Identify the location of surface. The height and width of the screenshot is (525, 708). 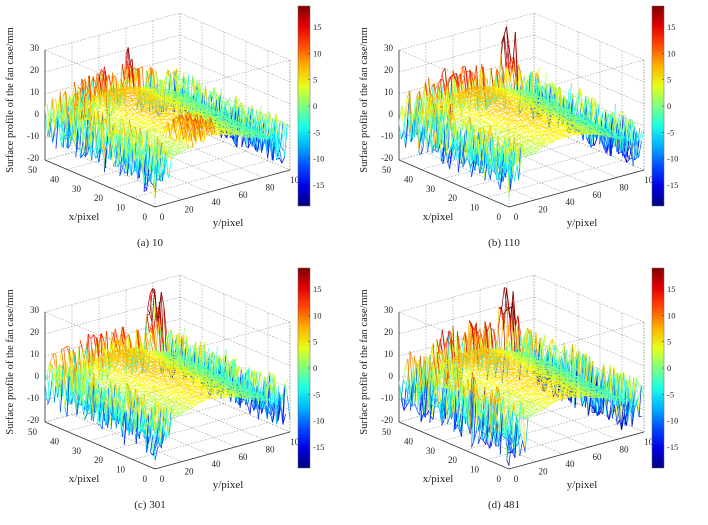
(167, 123).